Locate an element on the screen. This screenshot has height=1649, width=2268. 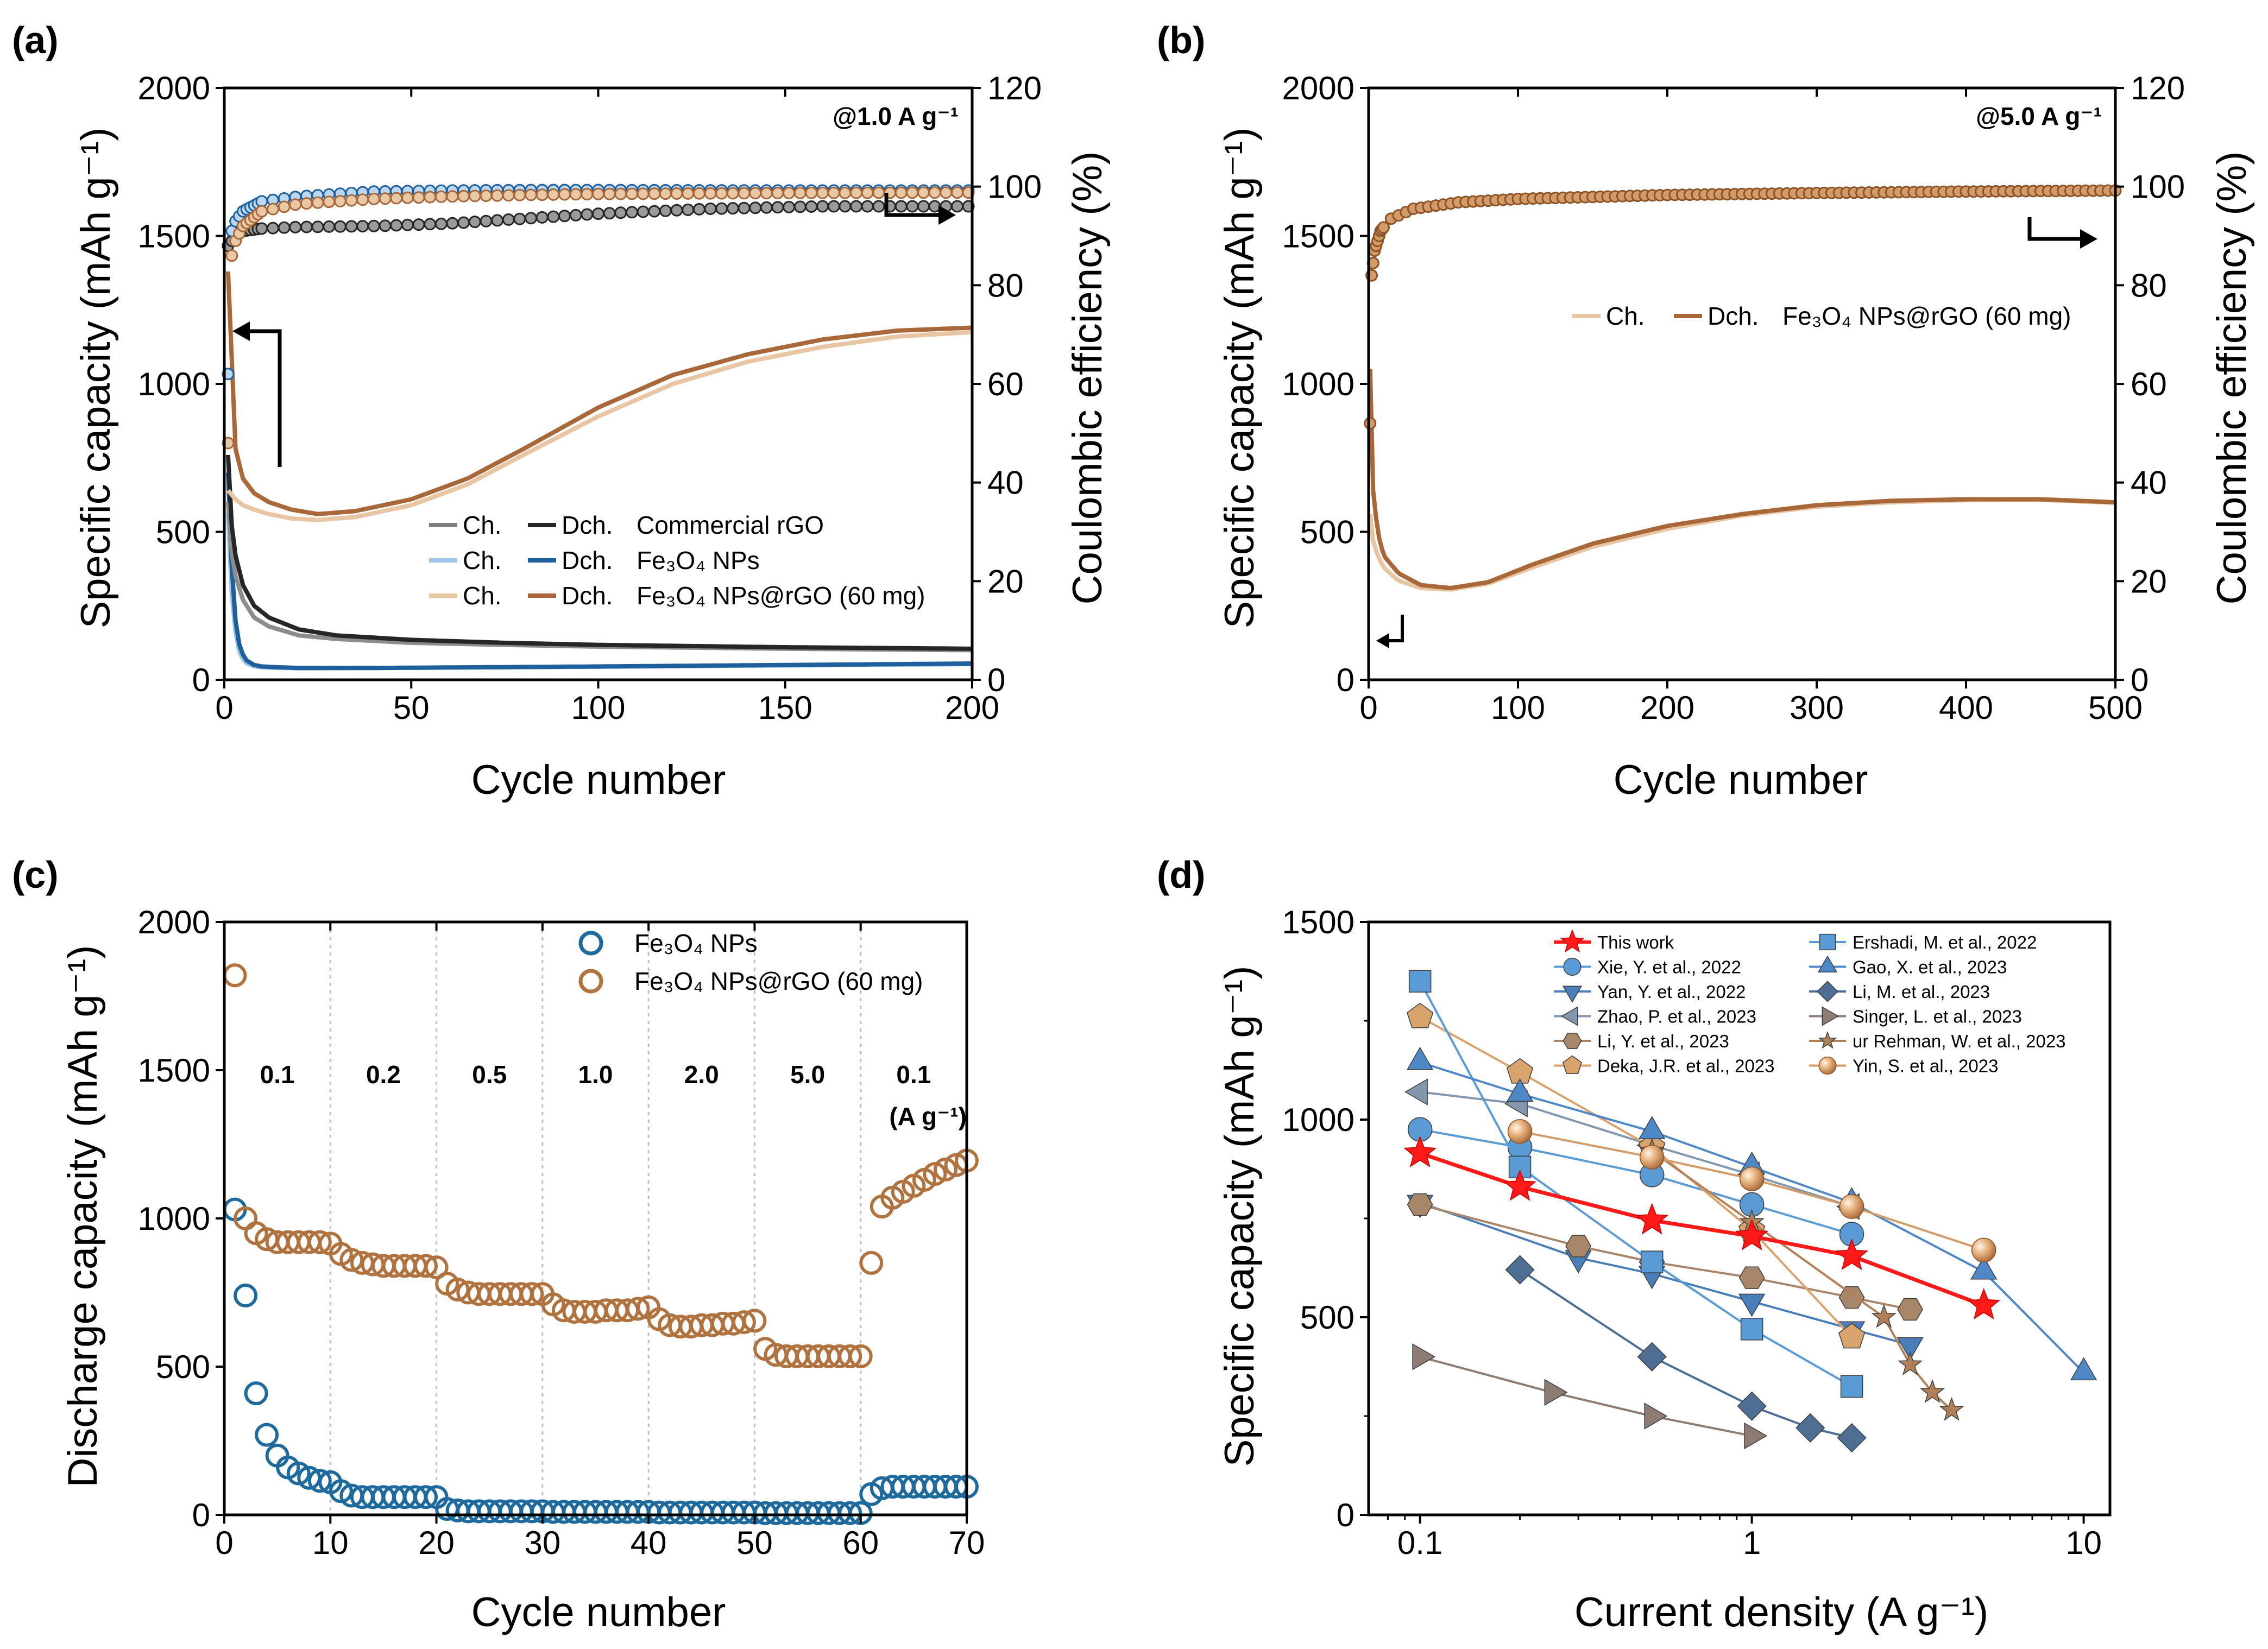
legend-marker-deka-j-r-et-al-2023 is located at coordinates (1572, 1064).